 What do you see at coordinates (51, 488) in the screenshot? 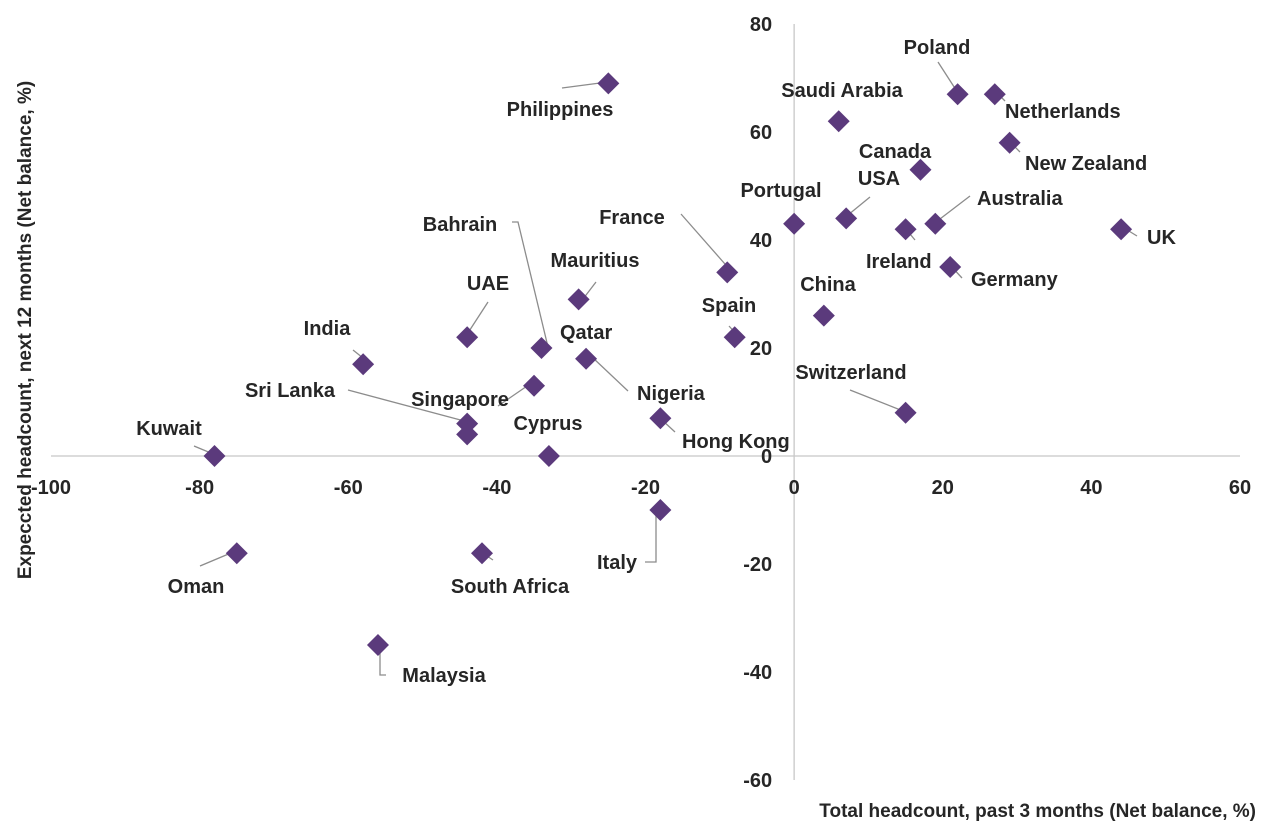
I see `x-tick-label: -100` at bounding box center [51, 488].